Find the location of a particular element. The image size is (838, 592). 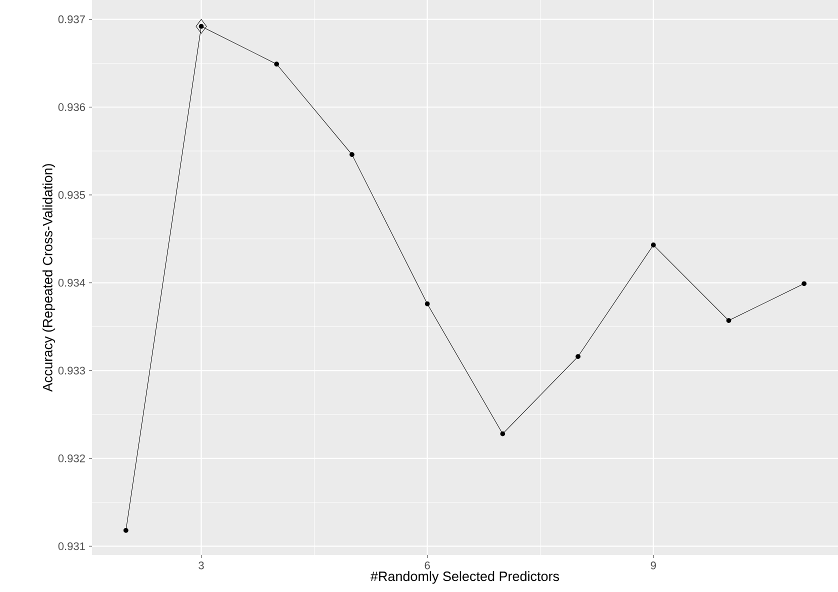

y-tick-label: 0.933 is located at coordinates (71, 370).